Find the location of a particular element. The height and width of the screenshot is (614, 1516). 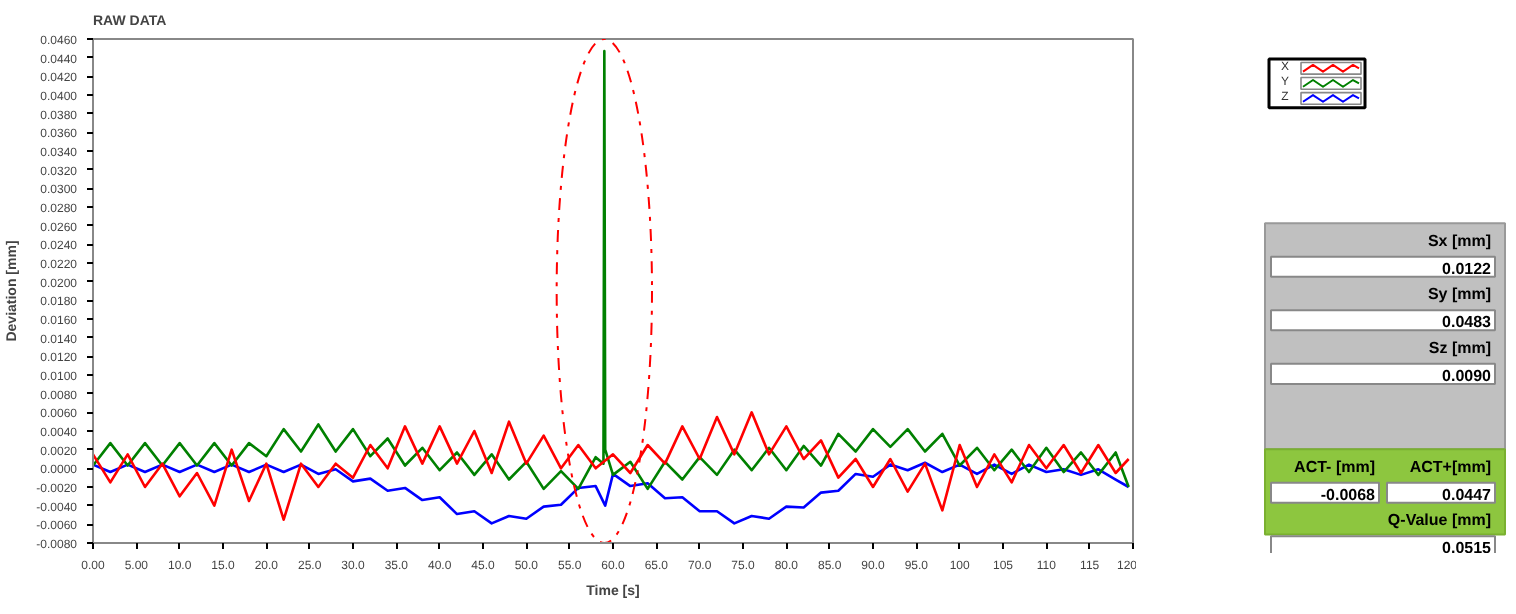

line-series is located at coordinates (611, 493).